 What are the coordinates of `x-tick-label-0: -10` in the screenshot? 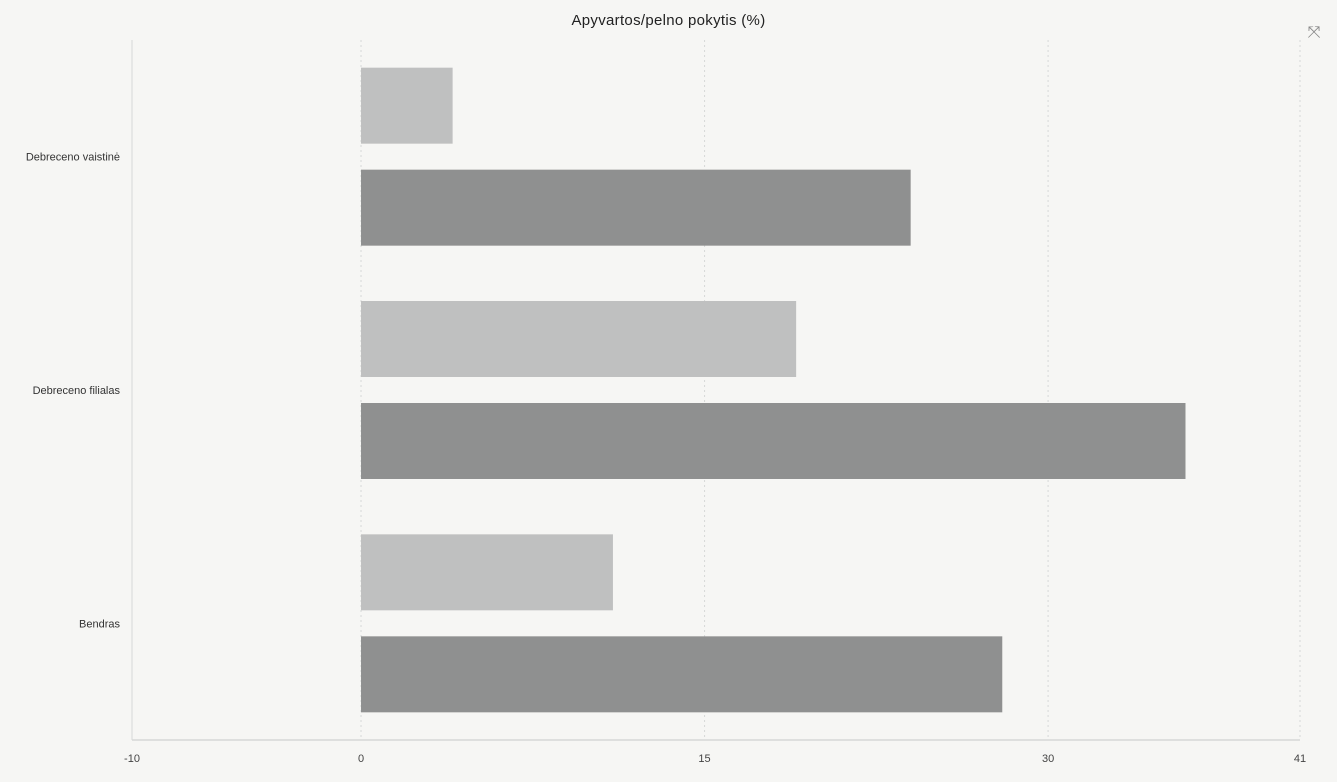 It's located at (132, 759).